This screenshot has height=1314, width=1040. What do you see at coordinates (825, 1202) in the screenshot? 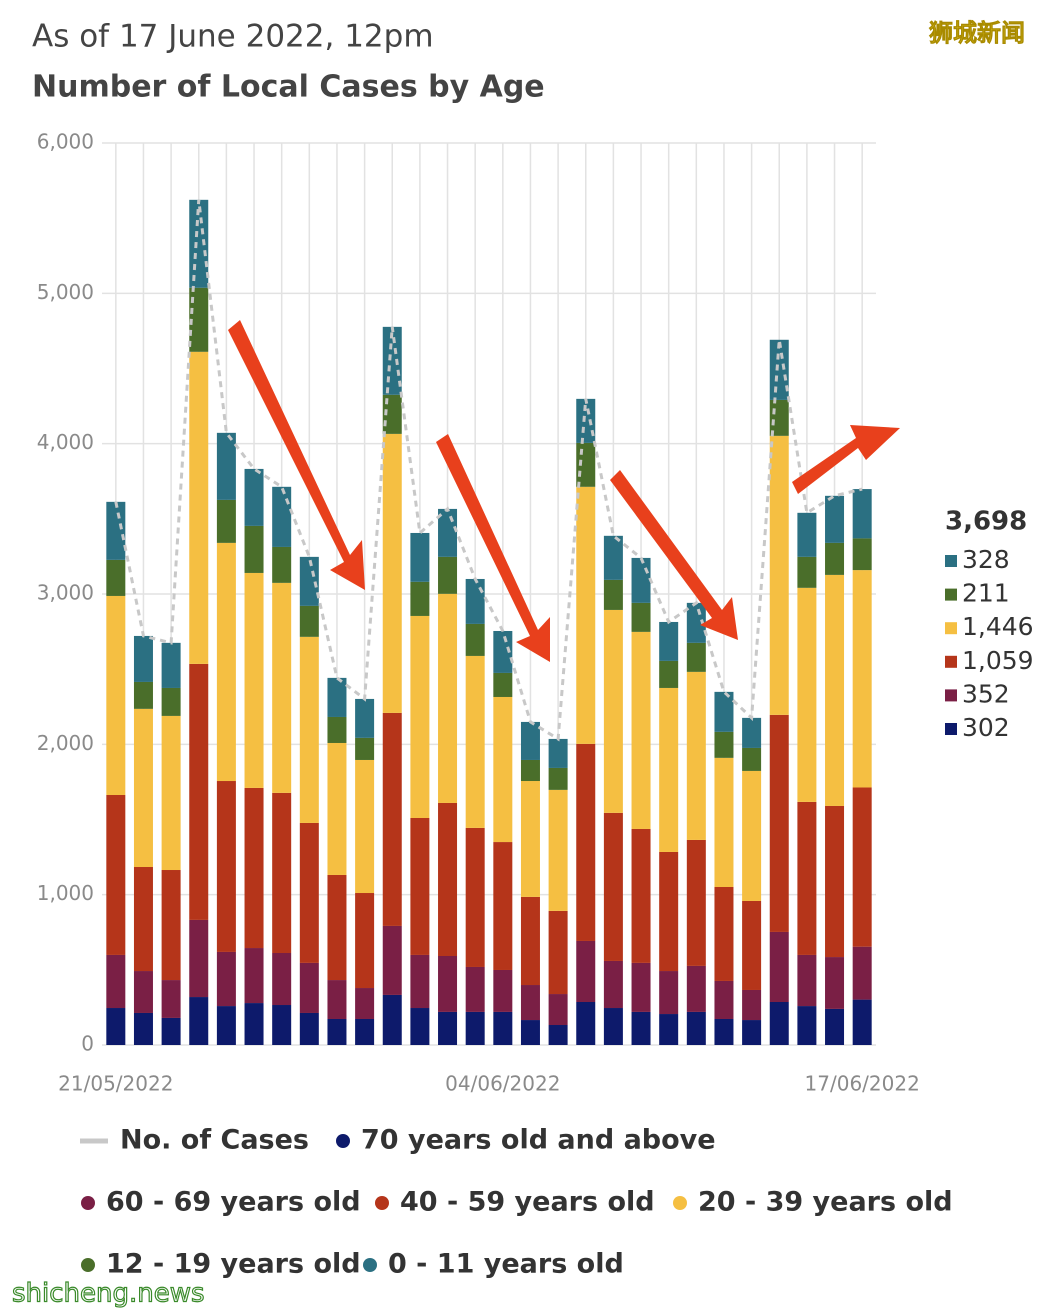
I see `legend-label: 20 - 39 years old` at bounding box center [825, 1202].